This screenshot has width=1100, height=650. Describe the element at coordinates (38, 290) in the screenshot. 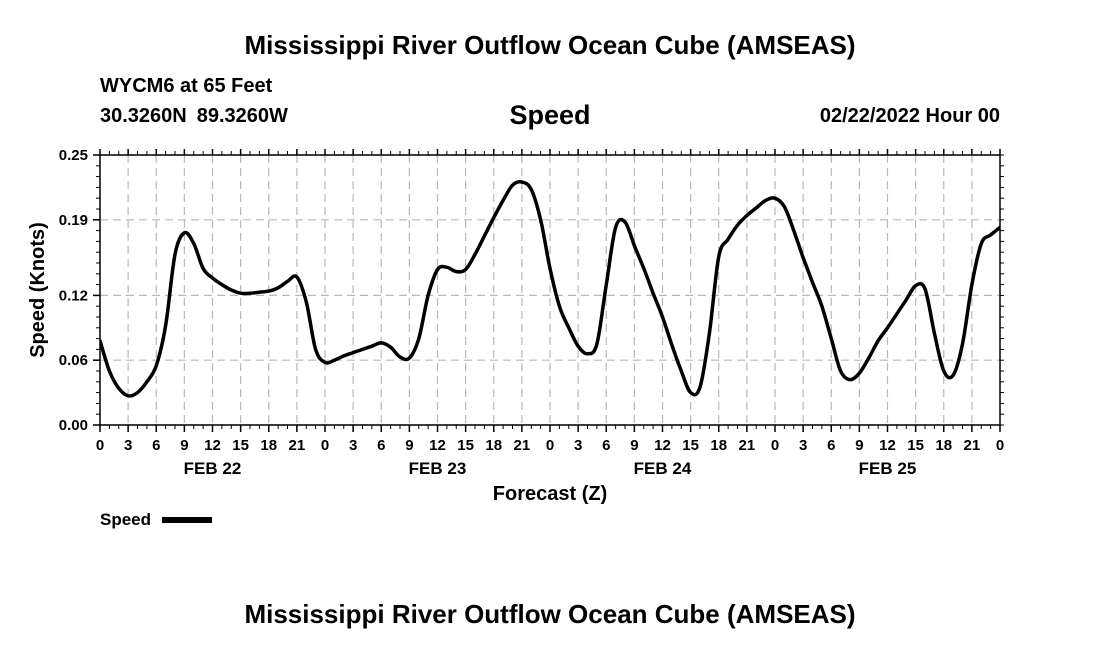

I see `y-axis-label: Speed (Knots)` at that location.